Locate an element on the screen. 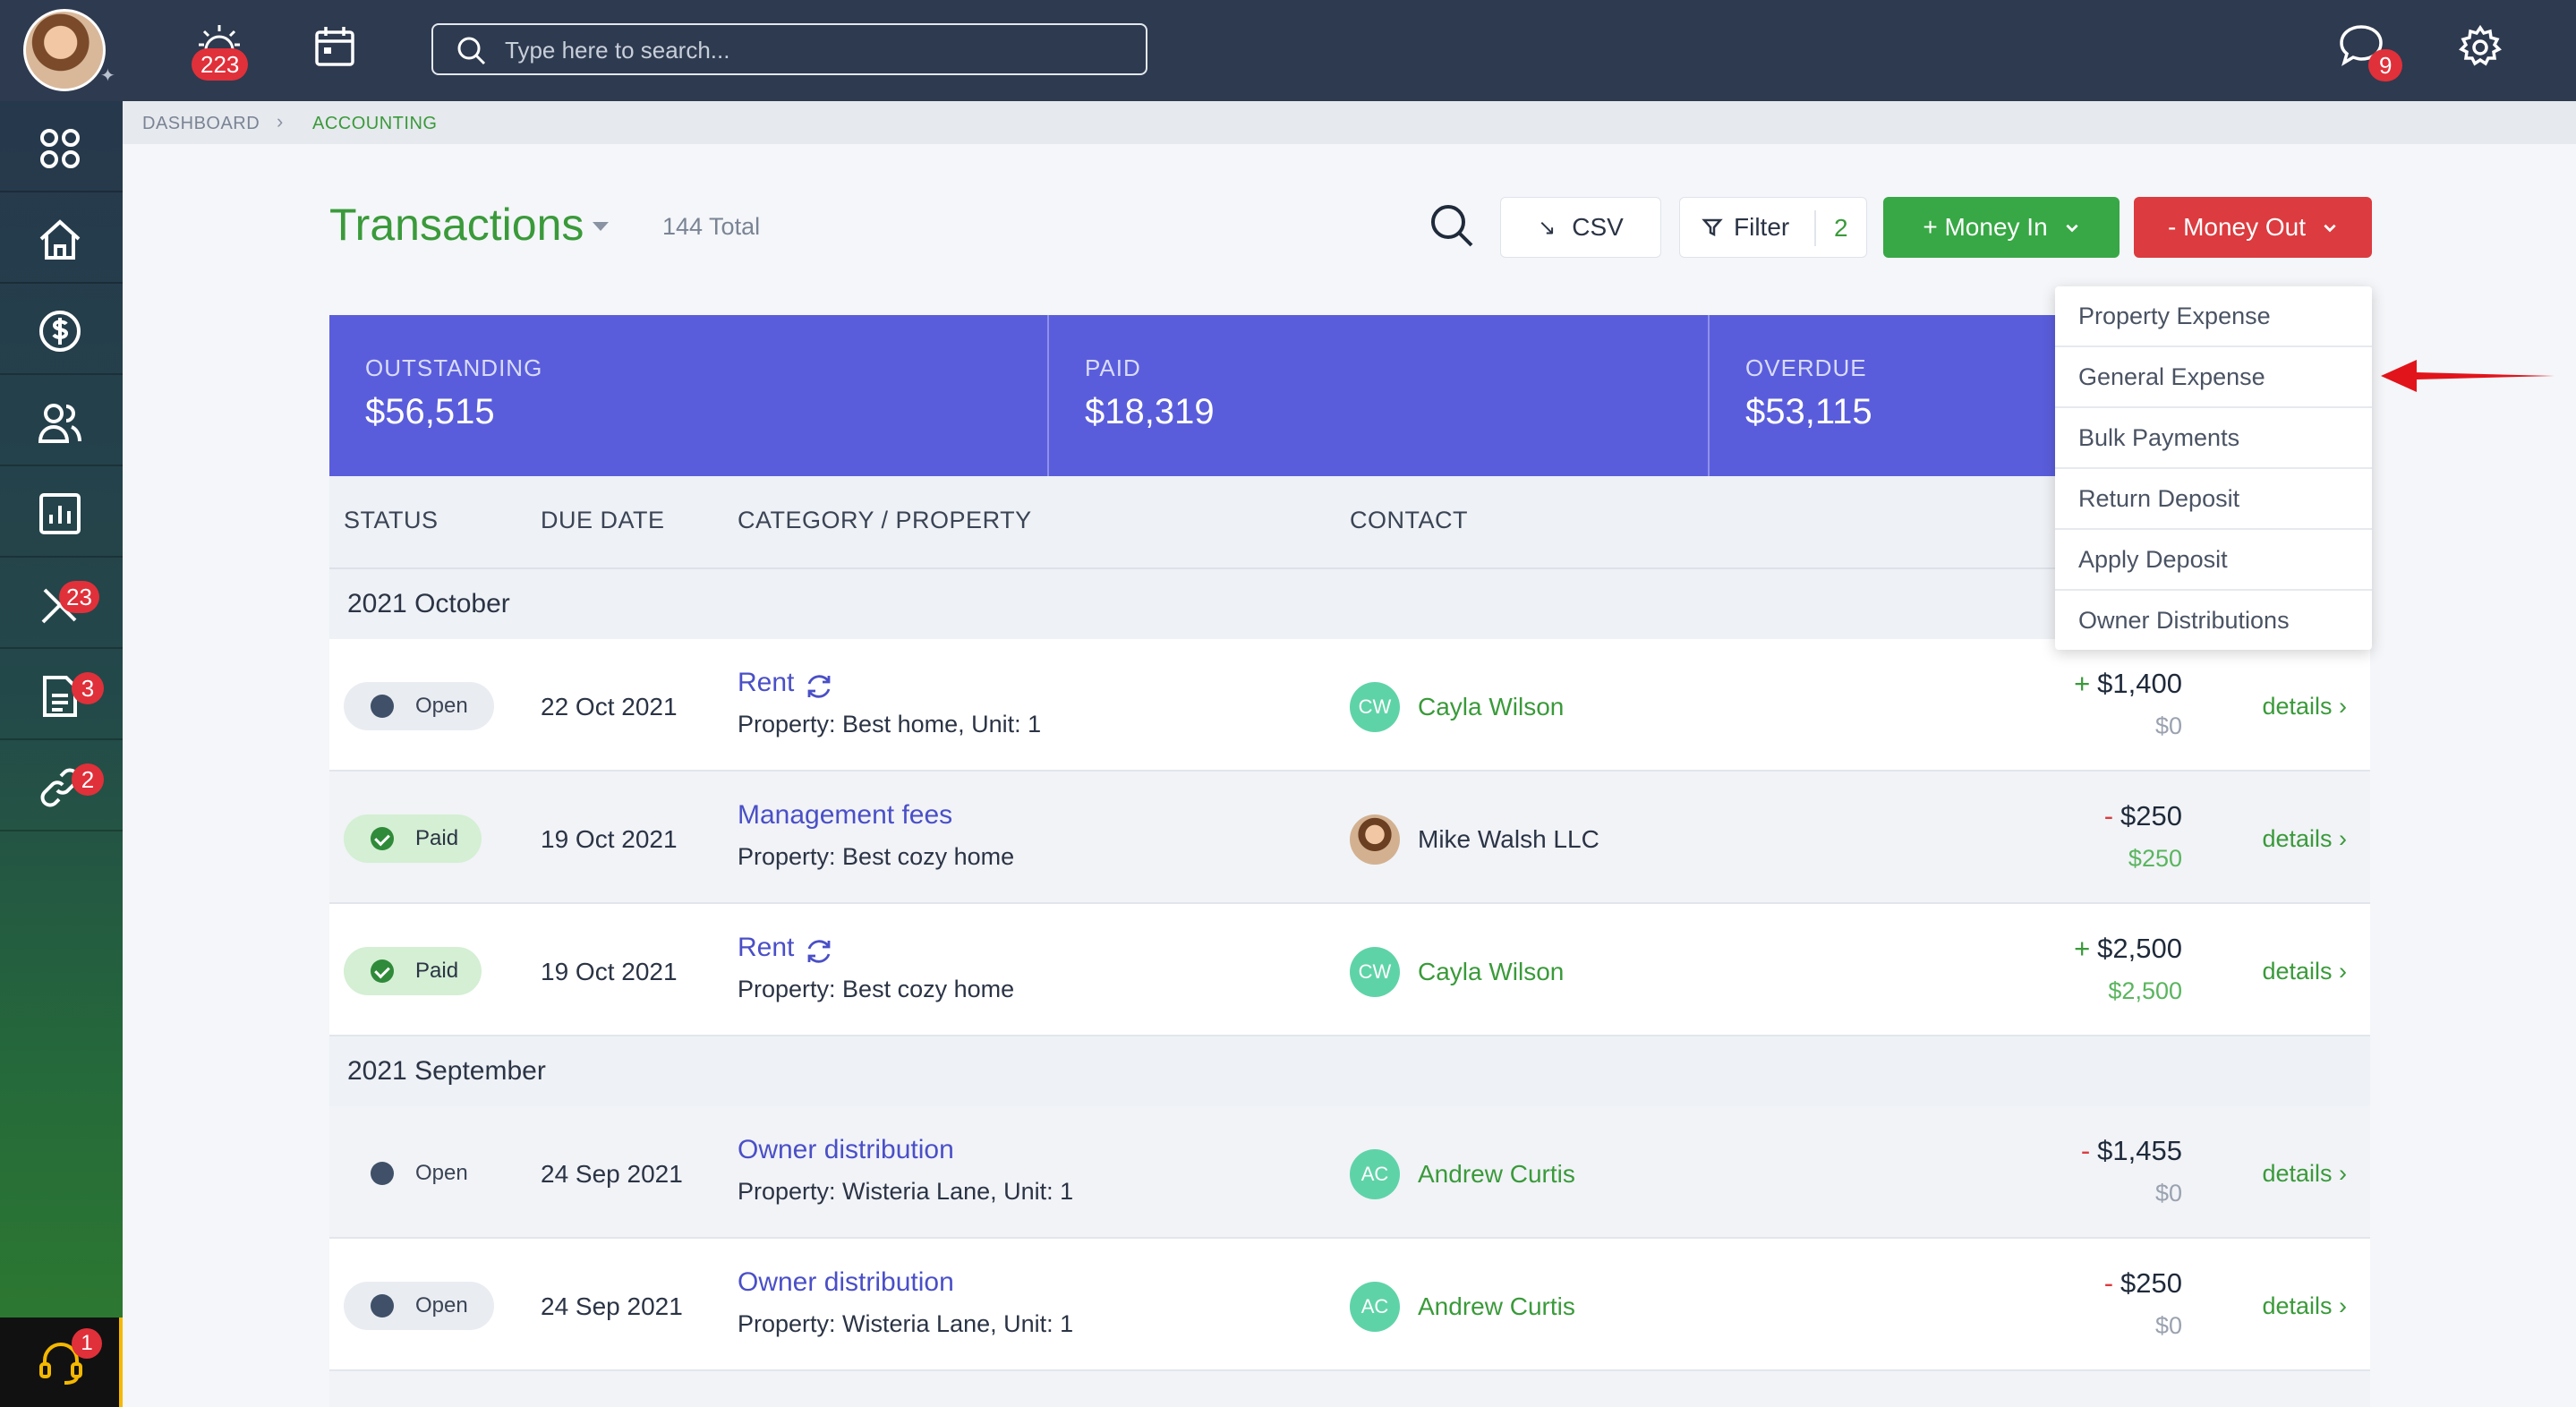 Image resolution: width=2576 pixels, height=1407 pixels. menu-item-return-deposit: Return Deposit is located at coordinates (2213, 499).